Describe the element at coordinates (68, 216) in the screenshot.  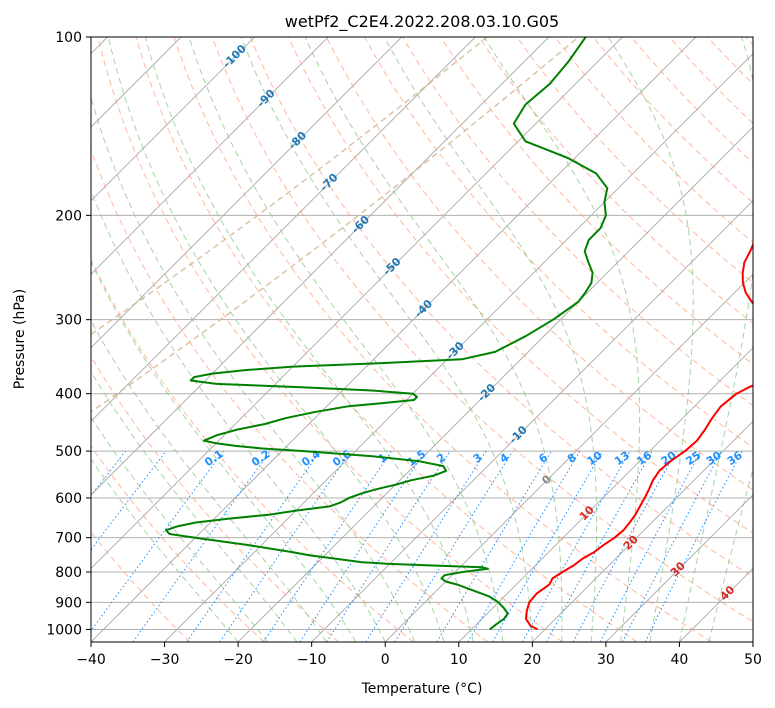
I see `y-tick-label: 200` at that location.